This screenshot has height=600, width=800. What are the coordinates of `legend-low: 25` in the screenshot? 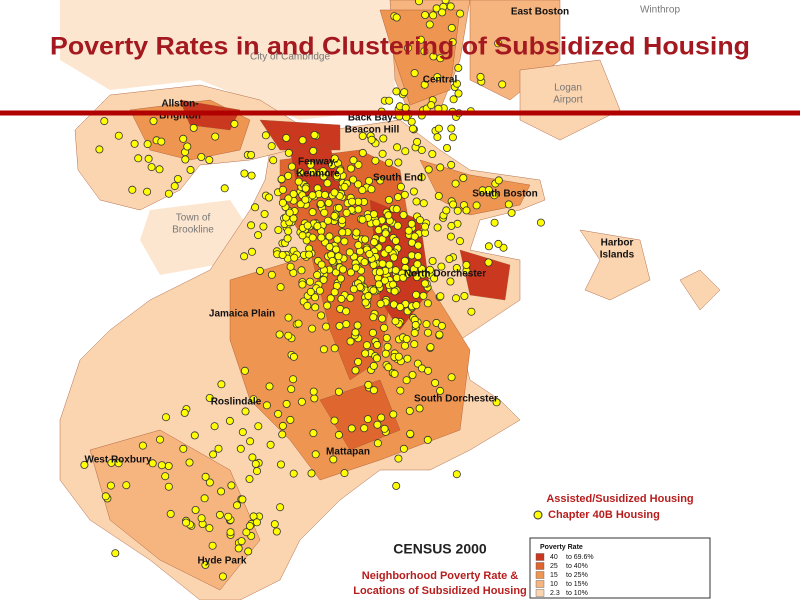 It's located at (554, 566).